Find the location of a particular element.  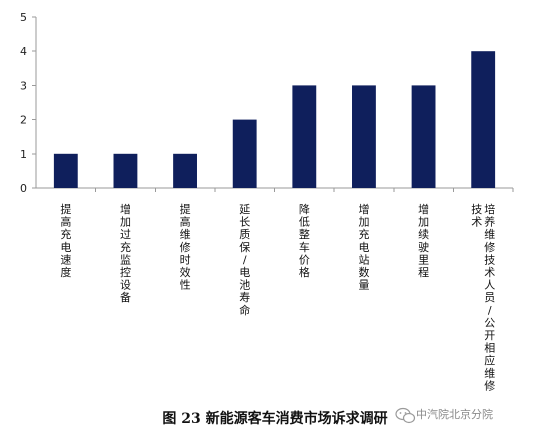

category-label-line: 增加充电站数量 is located at coordinates (363, 247).